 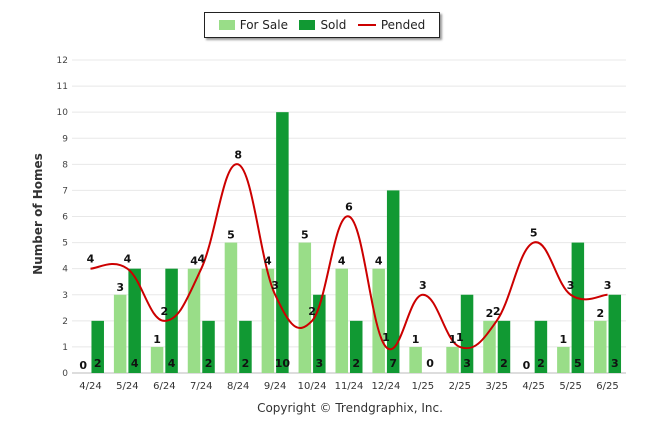 What do you see at coordinates (238, 386) in the screenshot?
I see `x-tick-label: 8/24` at bounding box center [238, 386].